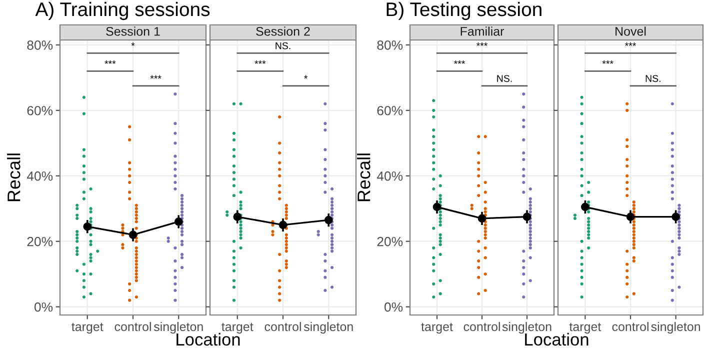 The image size is (708, 350). I want to click on chart-title: B) Testing session, so click(464, 11).